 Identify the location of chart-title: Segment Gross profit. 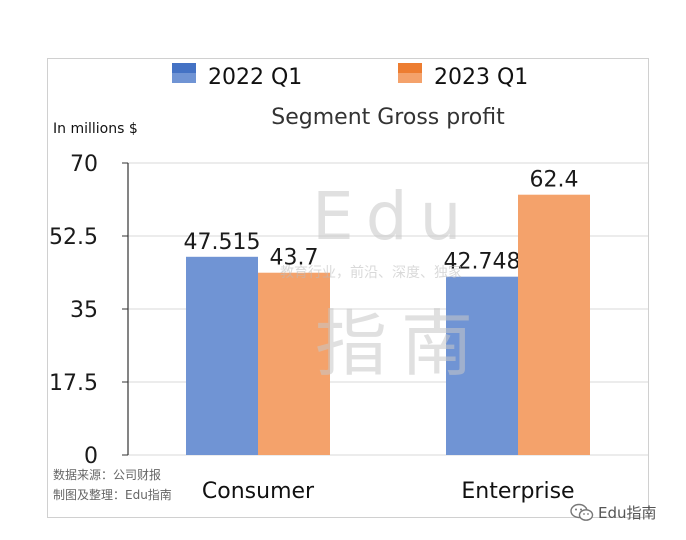
(388, 117).